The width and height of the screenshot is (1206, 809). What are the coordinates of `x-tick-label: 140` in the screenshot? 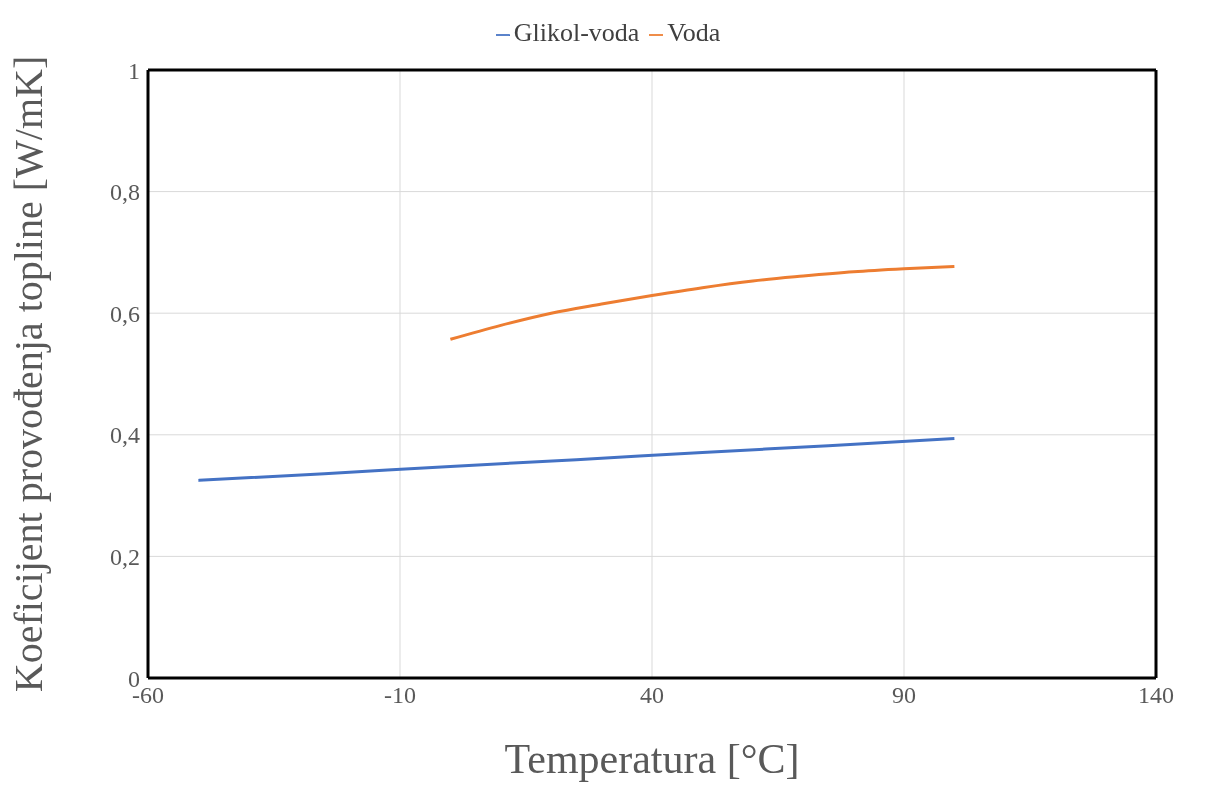 It's located at (1156, 695).